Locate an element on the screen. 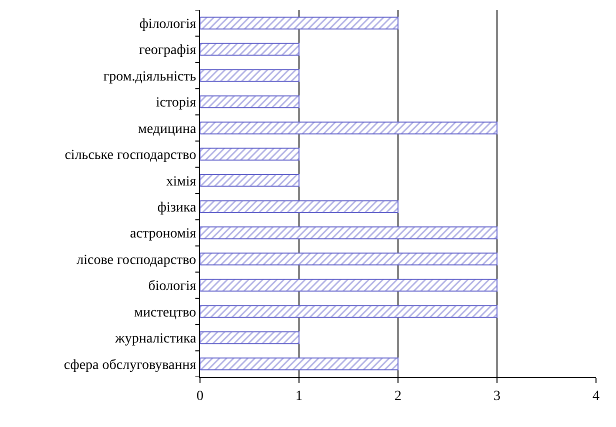  y-tick-label: журналістика is located at coordinates (155, 339).